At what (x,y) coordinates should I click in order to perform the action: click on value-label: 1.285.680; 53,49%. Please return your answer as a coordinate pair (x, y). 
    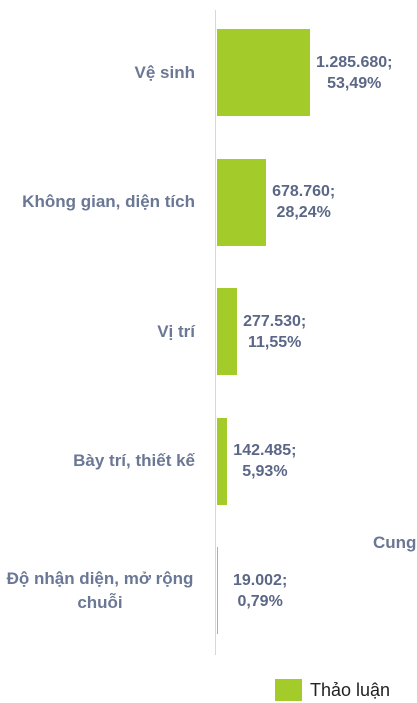
    Looking at the image, I should click on (354, 72).